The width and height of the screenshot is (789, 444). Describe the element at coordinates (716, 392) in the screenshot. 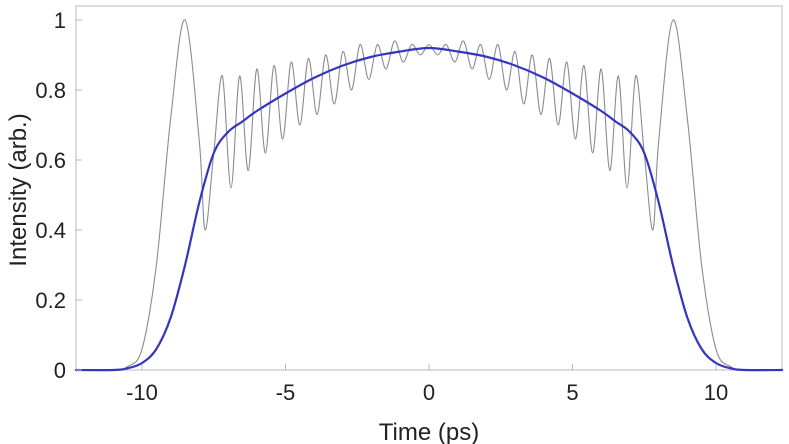

I see `x-tick-label: 10` at that location.